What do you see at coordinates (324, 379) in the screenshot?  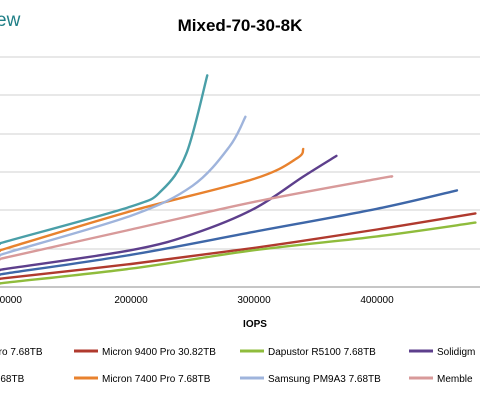 I see `legend-label: Samsung PM9A3 7.68TB` at bounding box center [324, 379].